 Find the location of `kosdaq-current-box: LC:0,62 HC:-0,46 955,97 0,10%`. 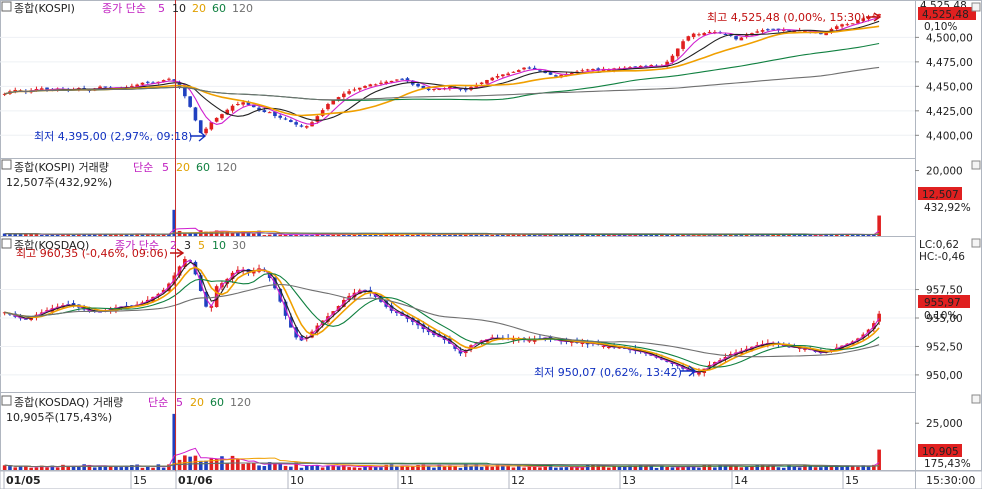

kosdaq-current-box: LC:0,62 HC:-0,46 955,97 0,10% is located at coordinates (944, 280).